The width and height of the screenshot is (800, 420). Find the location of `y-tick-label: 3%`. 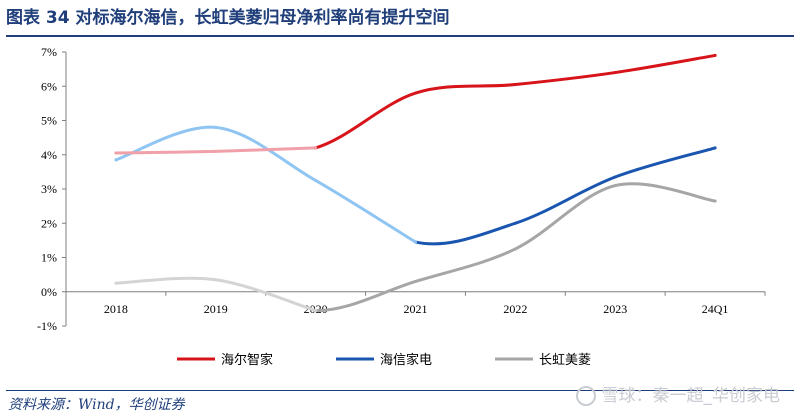

y-tick-label: 3% is located at coordinates (49, 189).